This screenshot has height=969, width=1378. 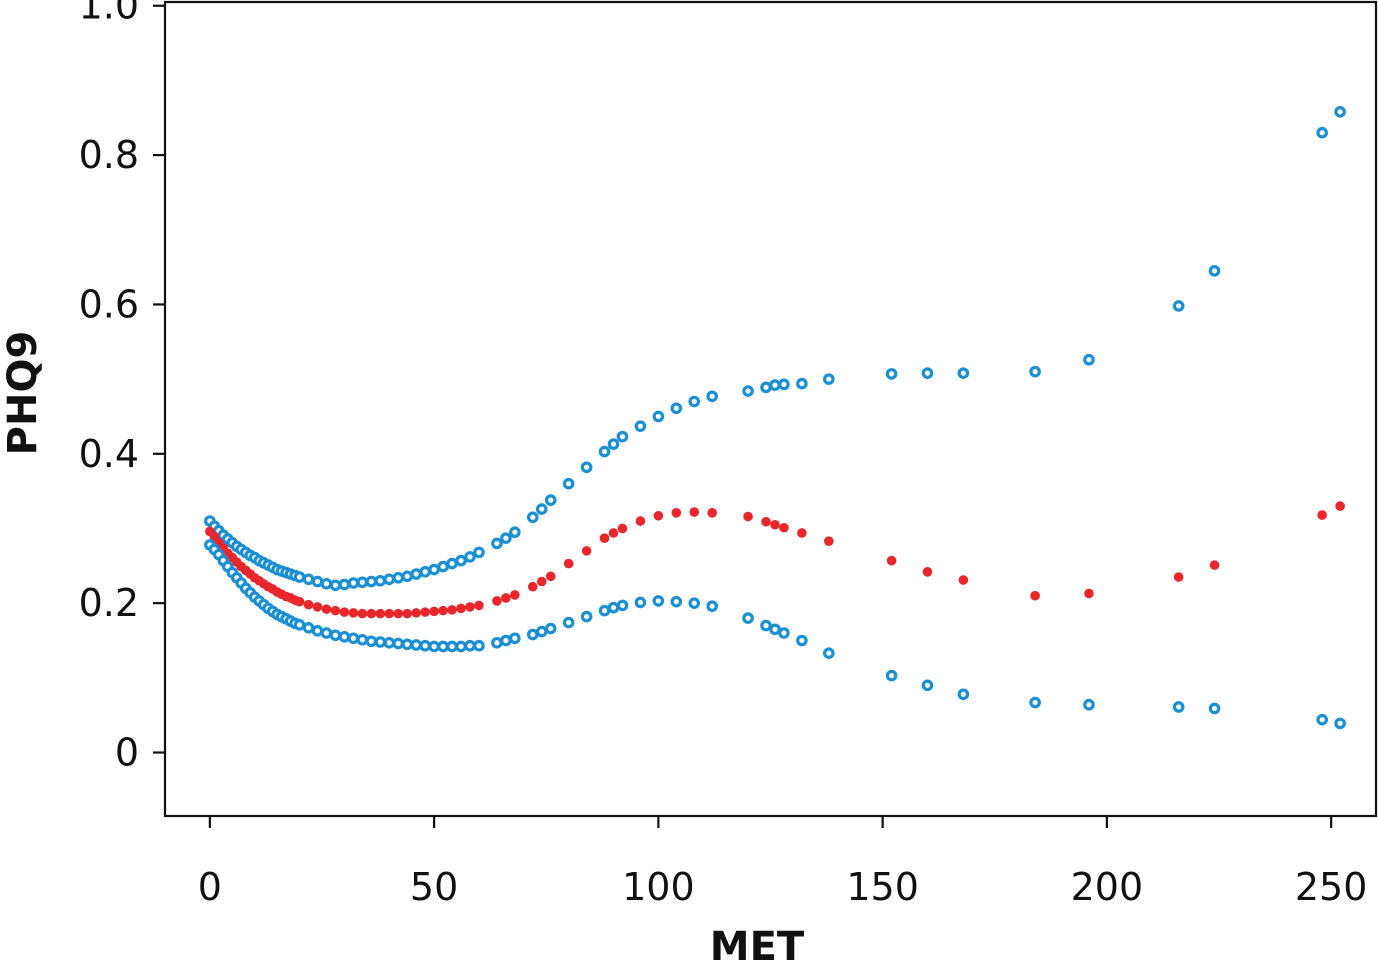 What do you see at coordinates (757, 946) in the screenshot?
I see `x-axis-title: MET` at bounding box center [757, 946].